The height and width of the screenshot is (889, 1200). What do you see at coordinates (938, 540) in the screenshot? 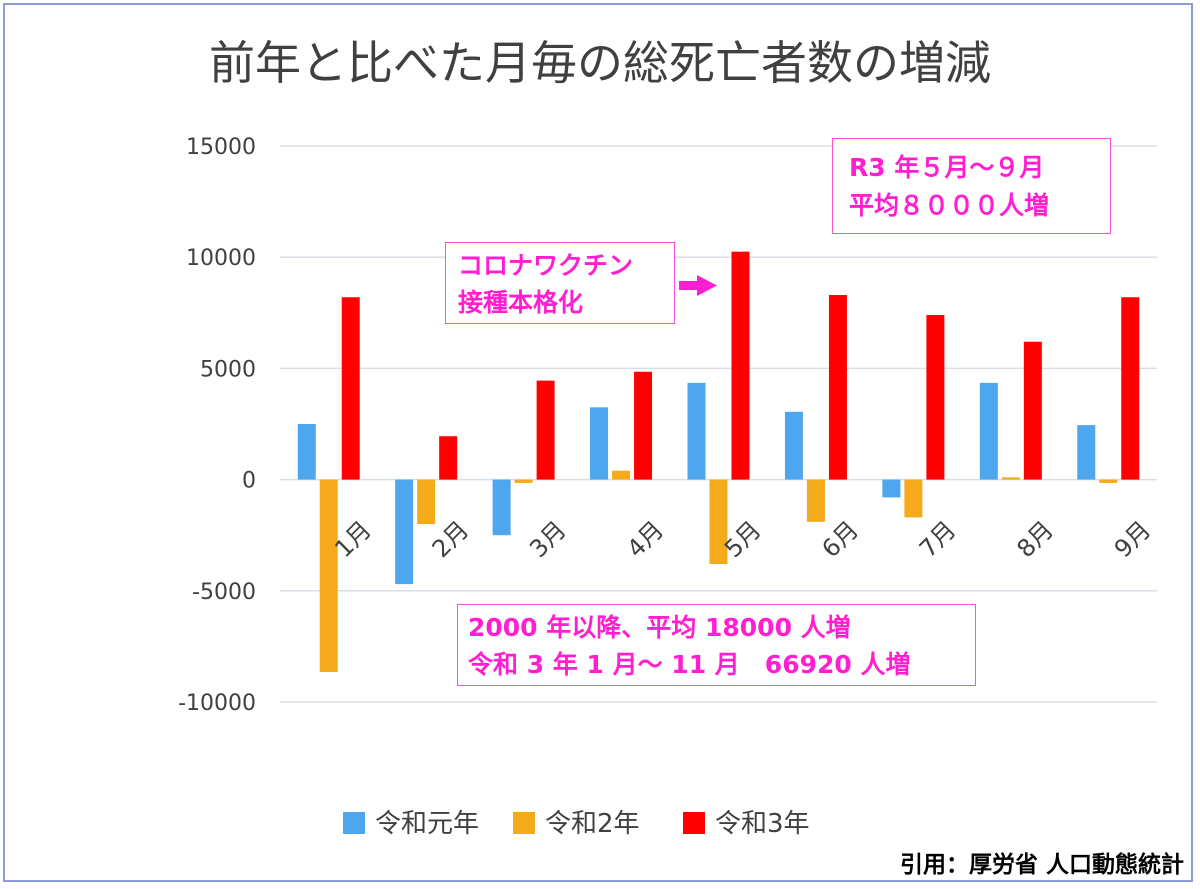
I see `x-category-label: 7月` at bounding box center [938, 540].